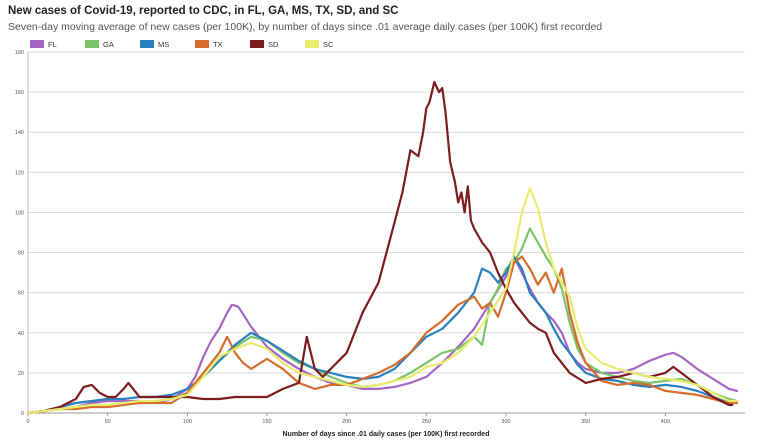  I want to click on y-tick-label: 140, so click(19, 133).